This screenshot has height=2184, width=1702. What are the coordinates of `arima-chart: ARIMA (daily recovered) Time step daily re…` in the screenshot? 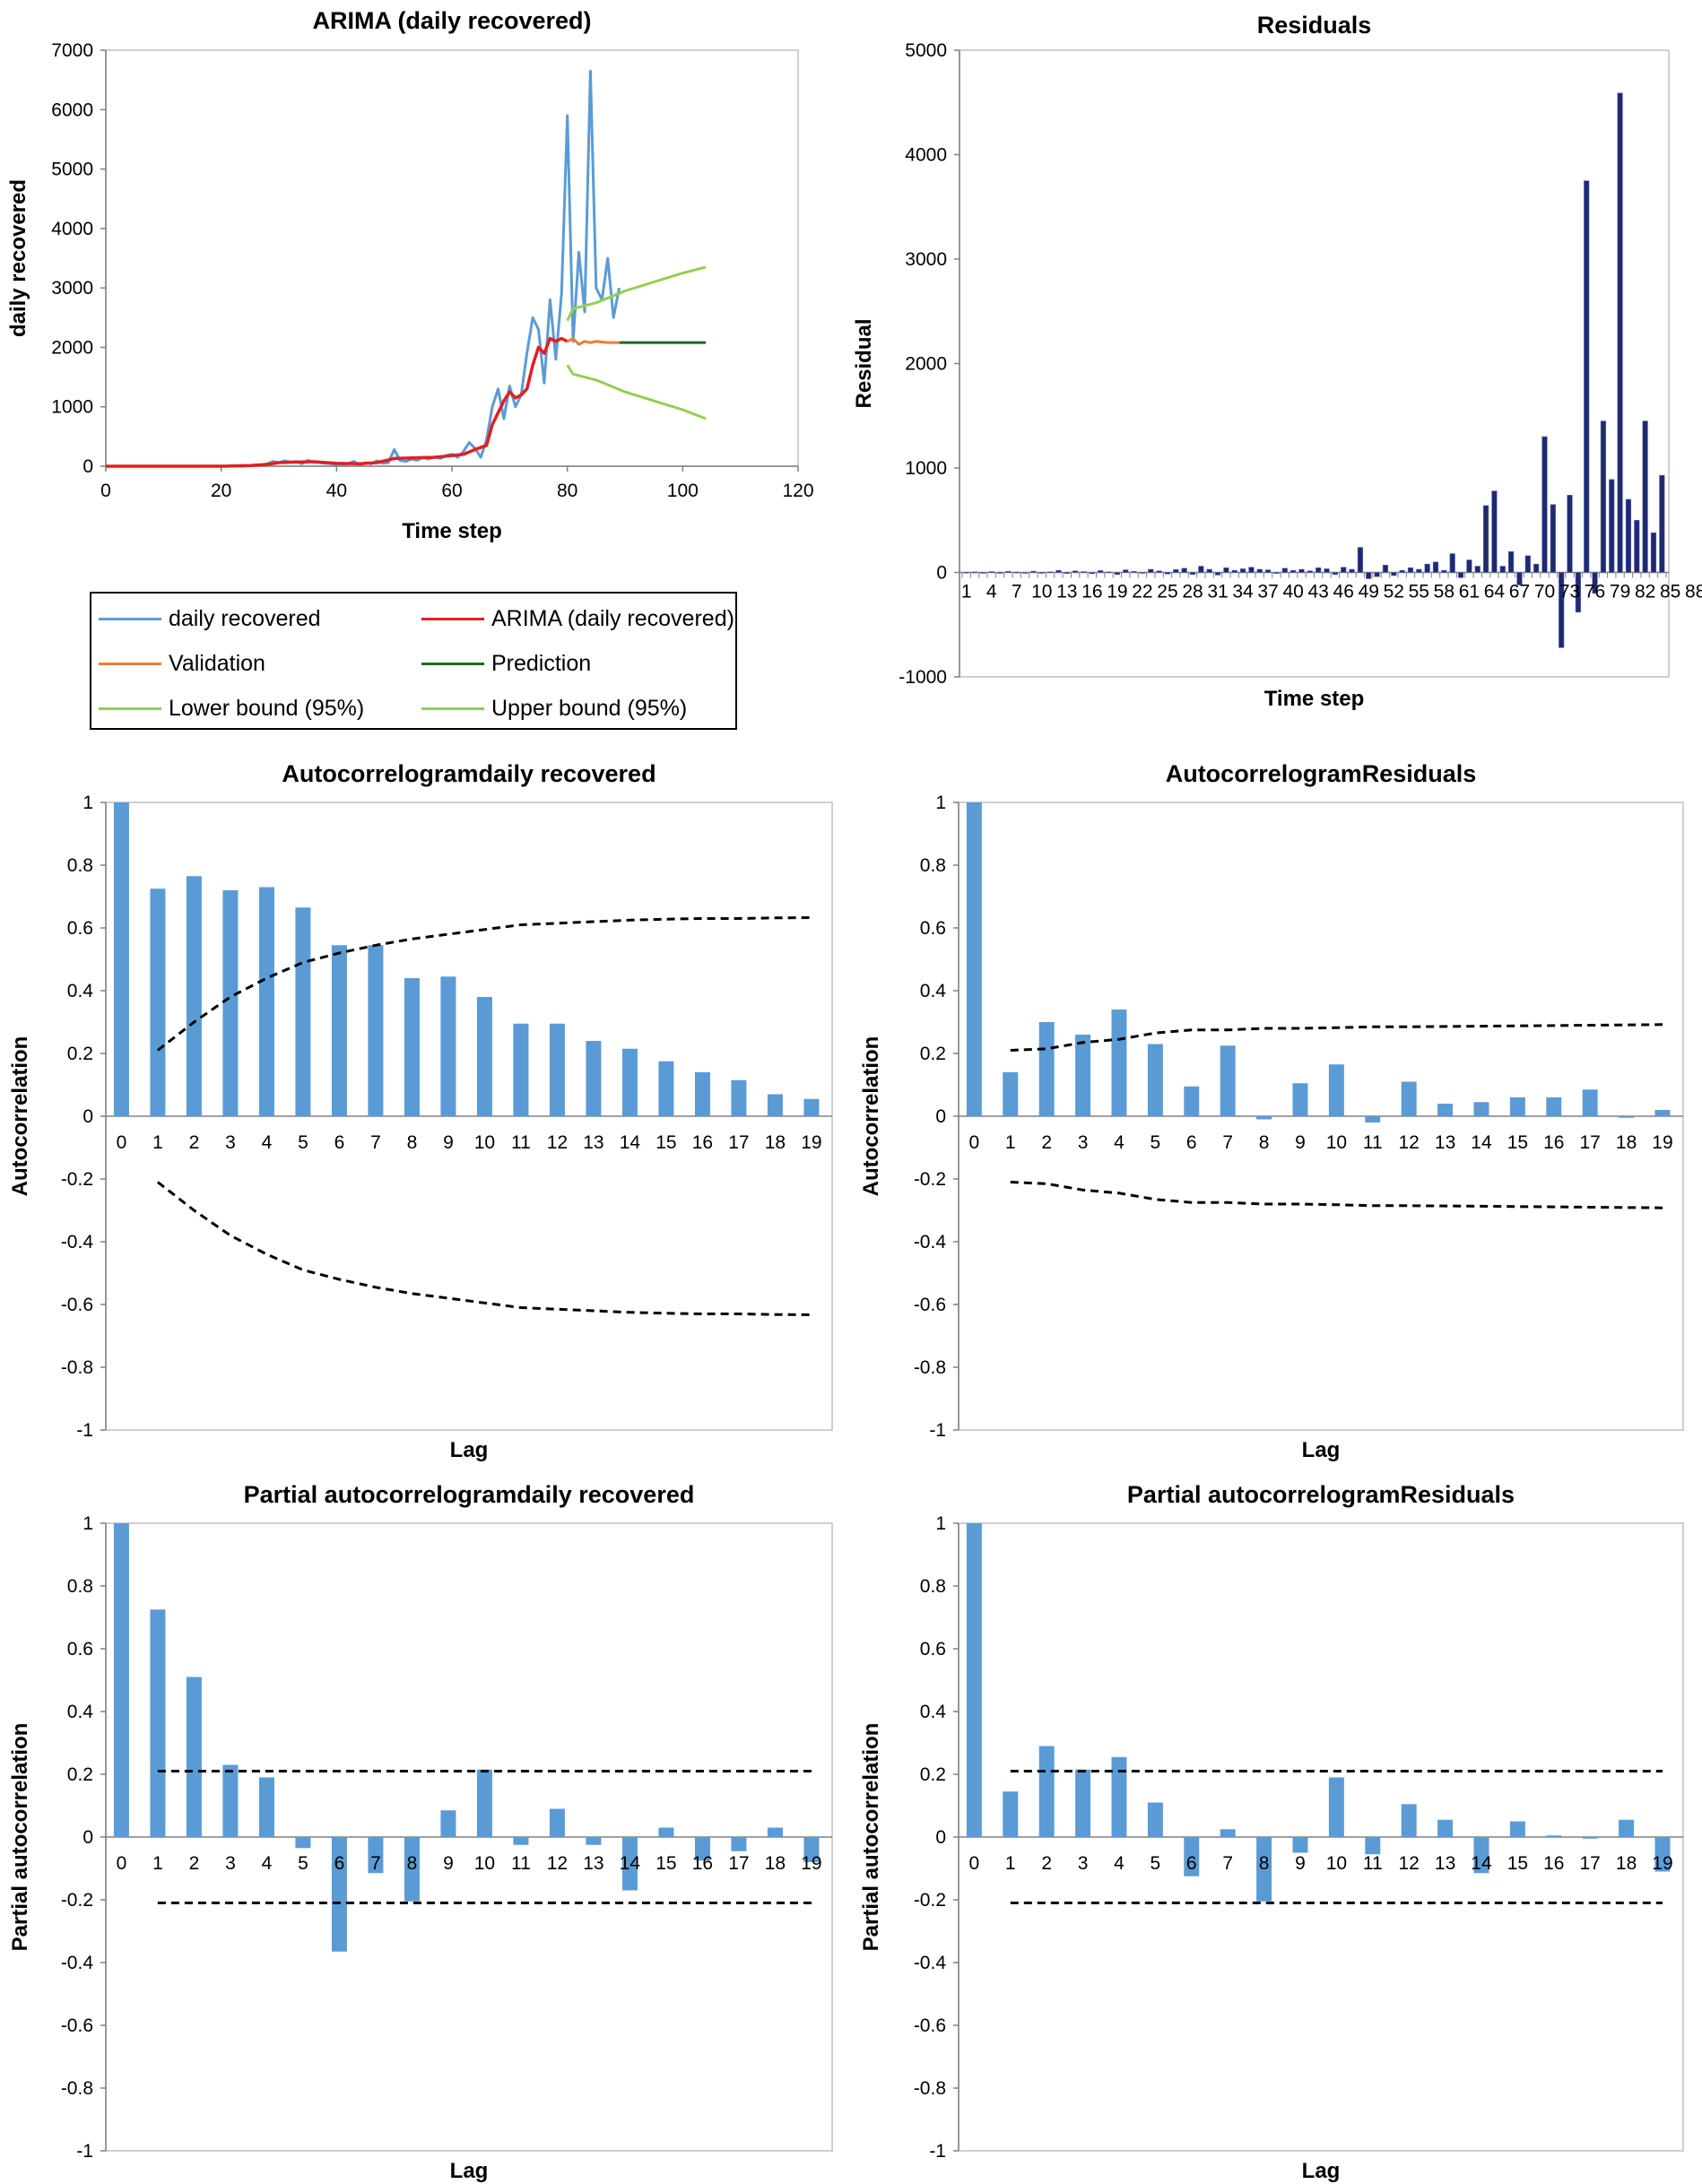 It's located at (410, 275).